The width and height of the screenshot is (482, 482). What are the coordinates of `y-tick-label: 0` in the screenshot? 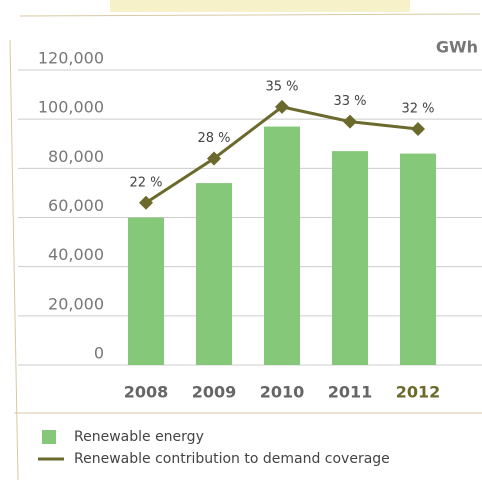 It's located at (99, 353).